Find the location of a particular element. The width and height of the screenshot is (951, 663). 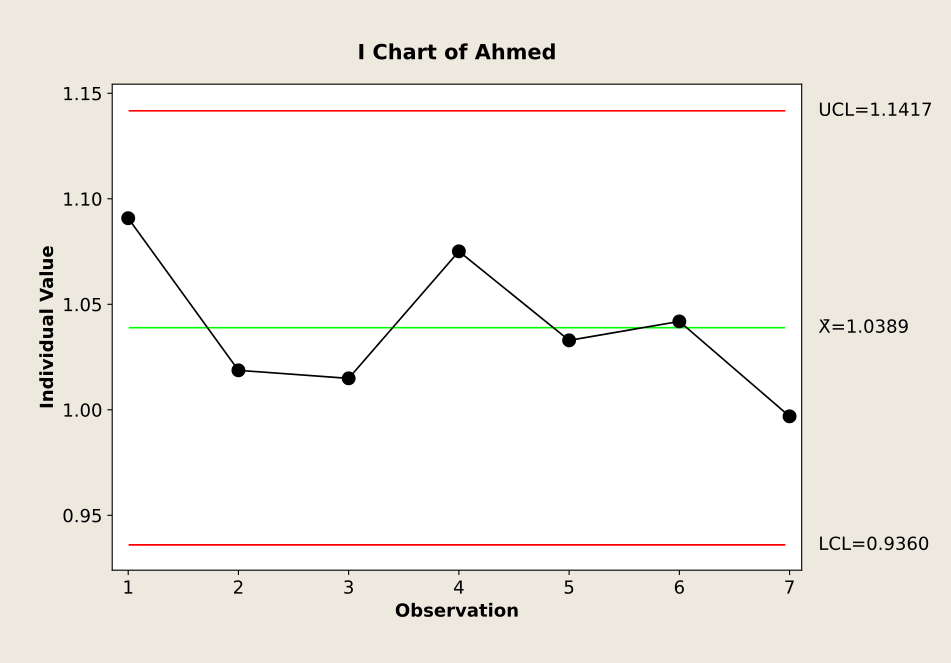

x-tick-label: 4 is located at coordinates (459, 587).